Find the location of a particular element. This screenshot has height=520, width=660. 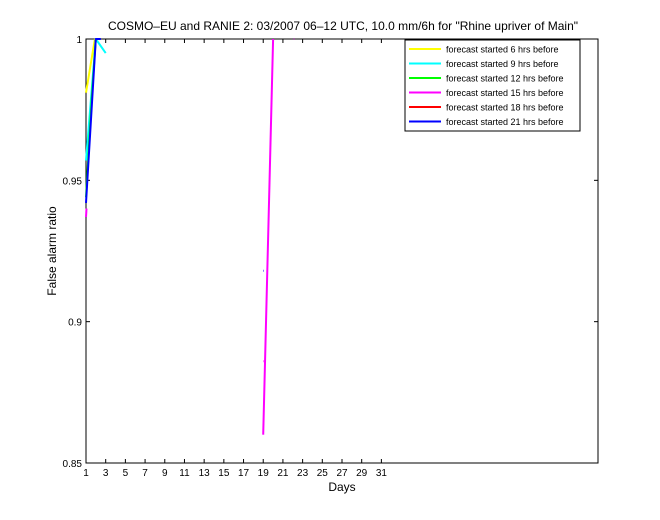

x-tick-label: 11 is located at coordinates (184, 473).